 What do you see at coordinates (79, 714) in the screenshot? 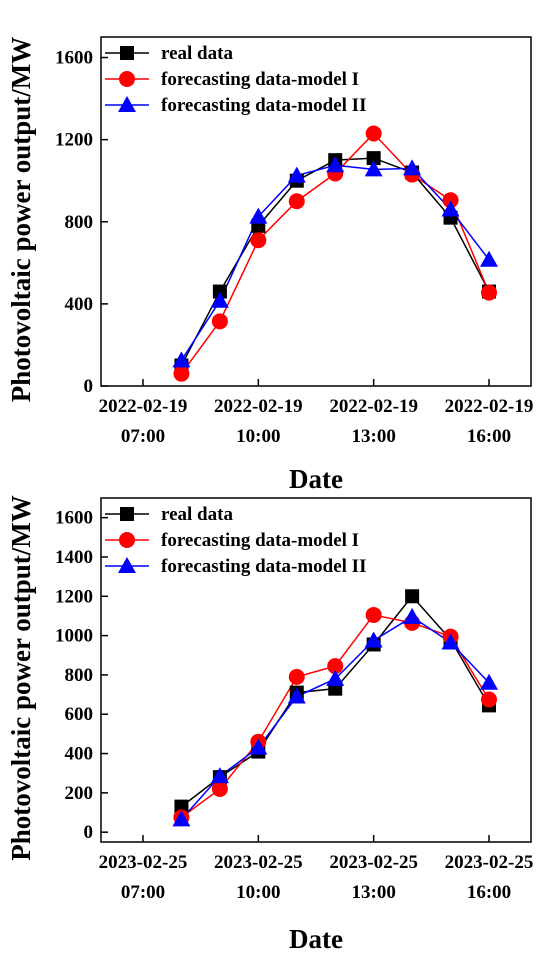
I see `y-tick-label: 600` at bounding box center [79, 714].